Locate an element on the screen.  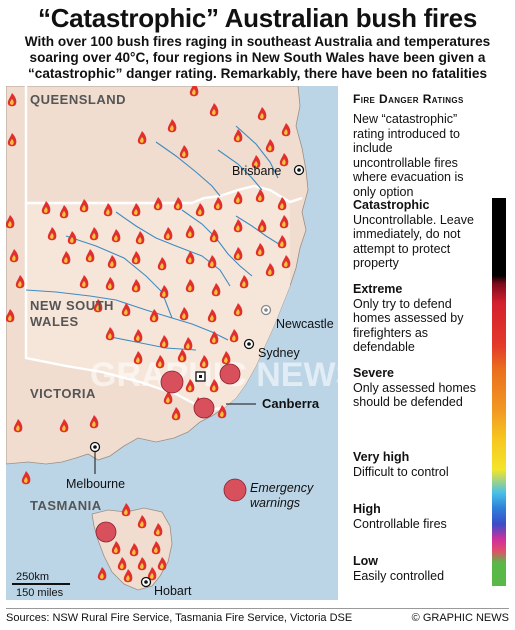
rating-desc: Difficult to control is located at coordinates (401, 471).